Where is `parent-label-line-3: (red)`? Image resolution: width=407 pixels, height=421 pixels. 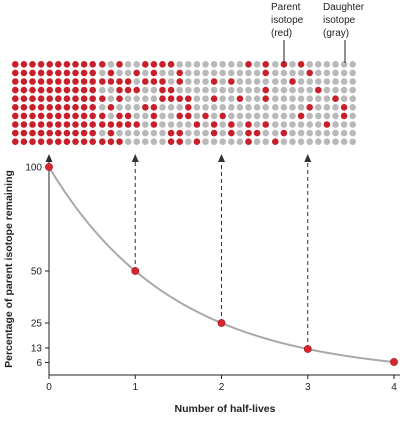 parent-label-line-3: (red) is located at coordinates (281, 33).